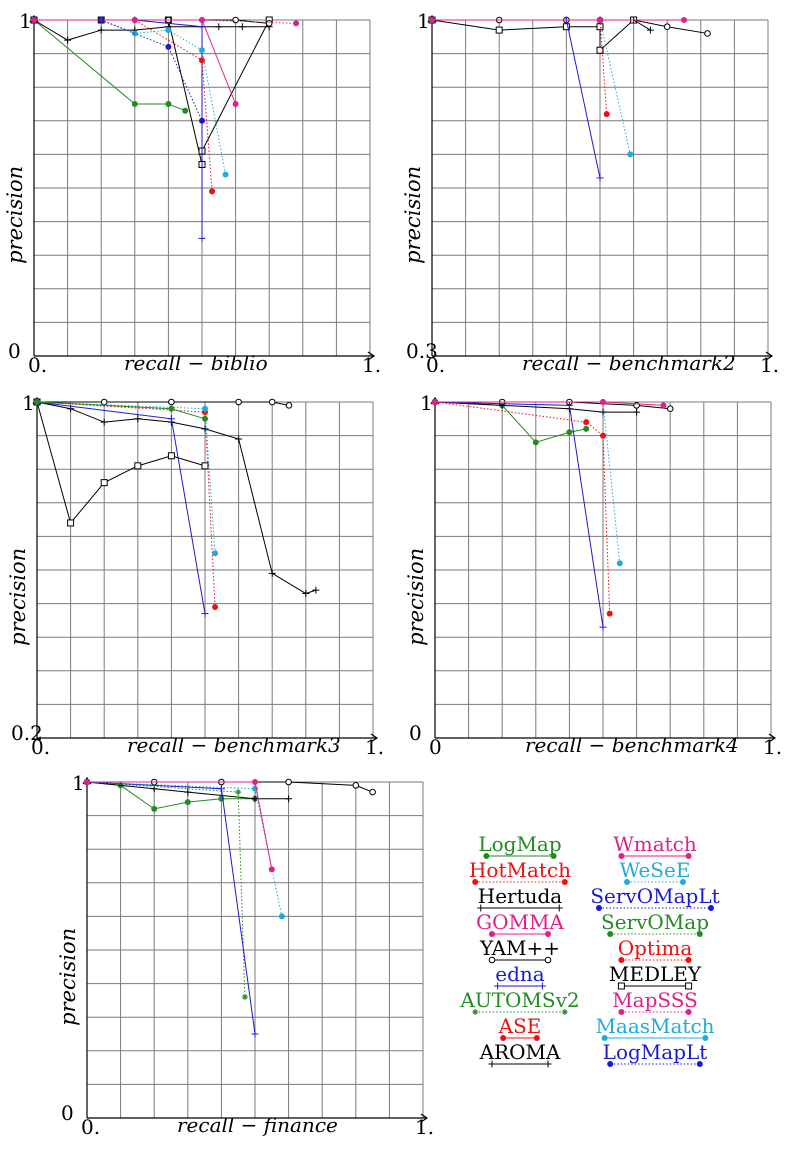 Image resolution: width=800 pixels, height=1150 pixels. I want to click on x-axis-label: recall − finance, so click(257, 1125).